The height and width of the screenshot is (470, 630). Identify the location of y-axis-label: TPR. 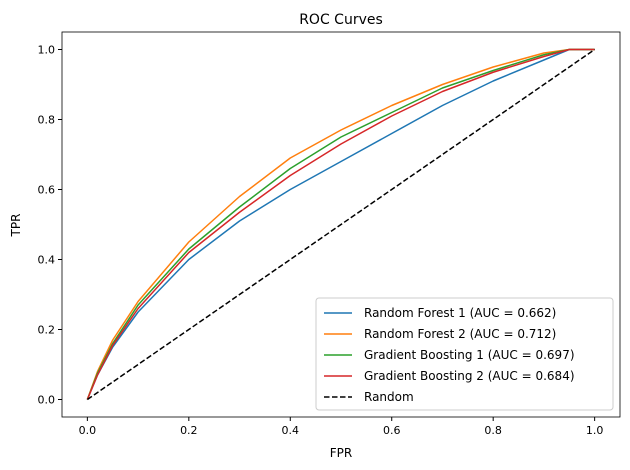
(16, 226).